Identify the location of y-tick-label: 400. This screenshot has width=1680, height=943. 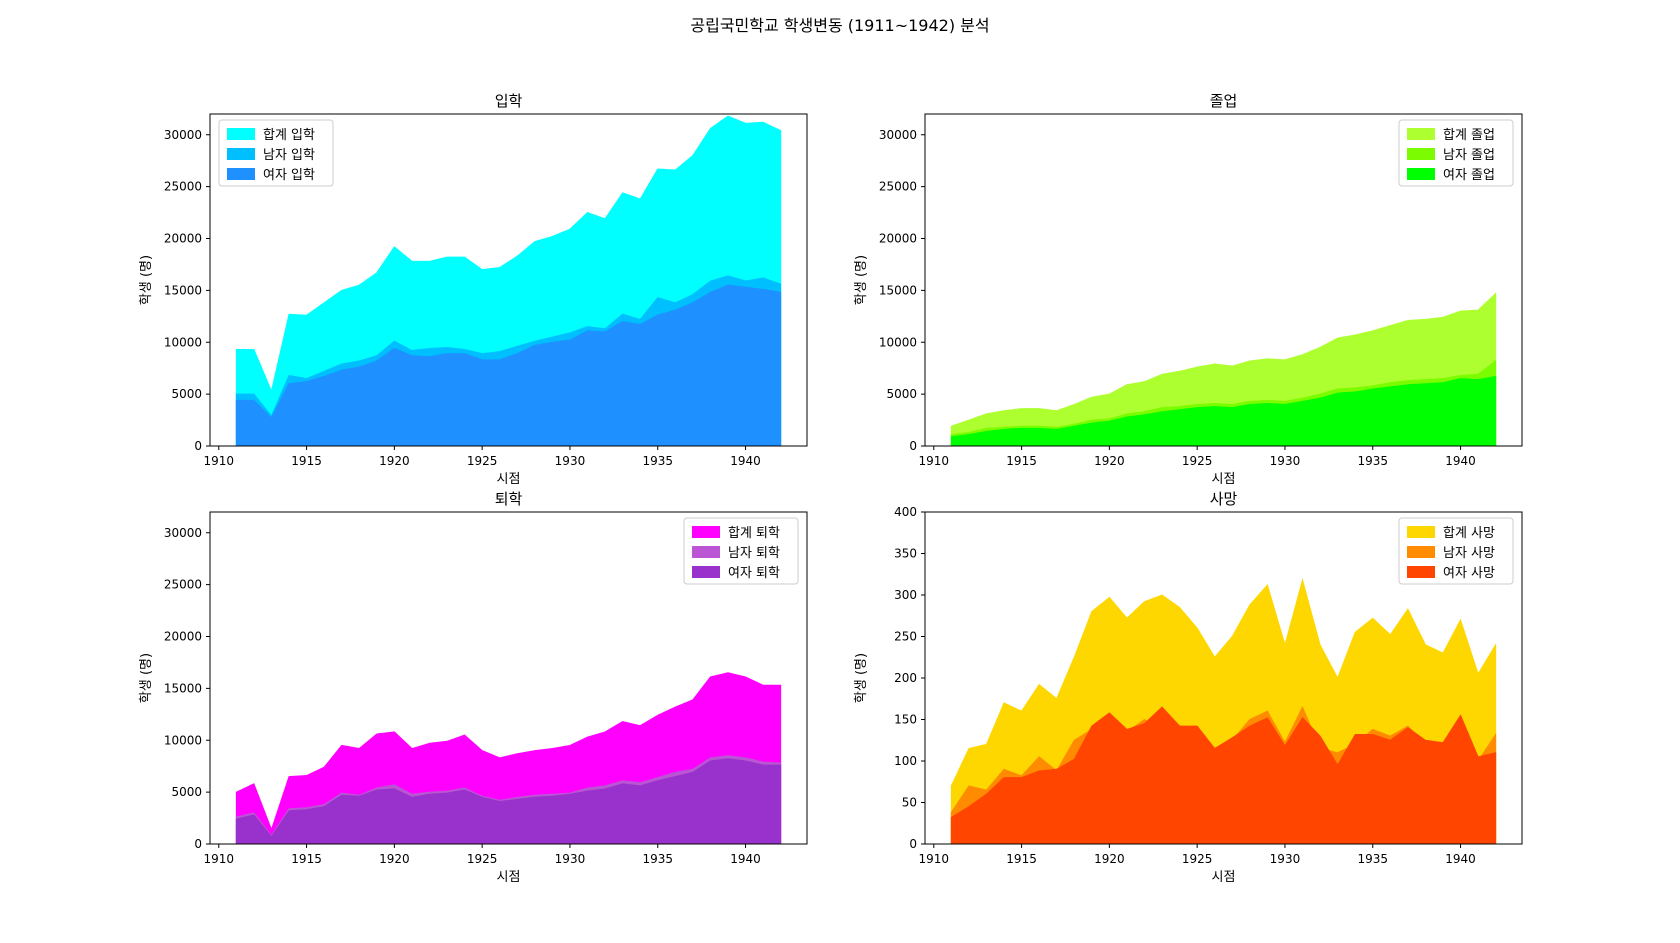
(905, 512).